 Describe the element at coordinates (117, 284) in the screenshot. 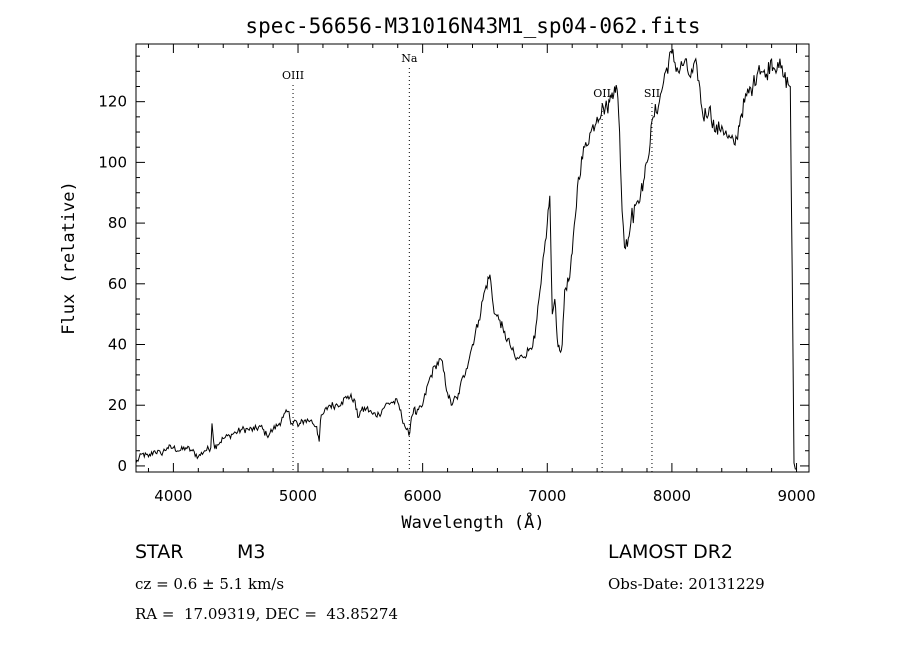

I see `y-tick-label: 60` at that location.